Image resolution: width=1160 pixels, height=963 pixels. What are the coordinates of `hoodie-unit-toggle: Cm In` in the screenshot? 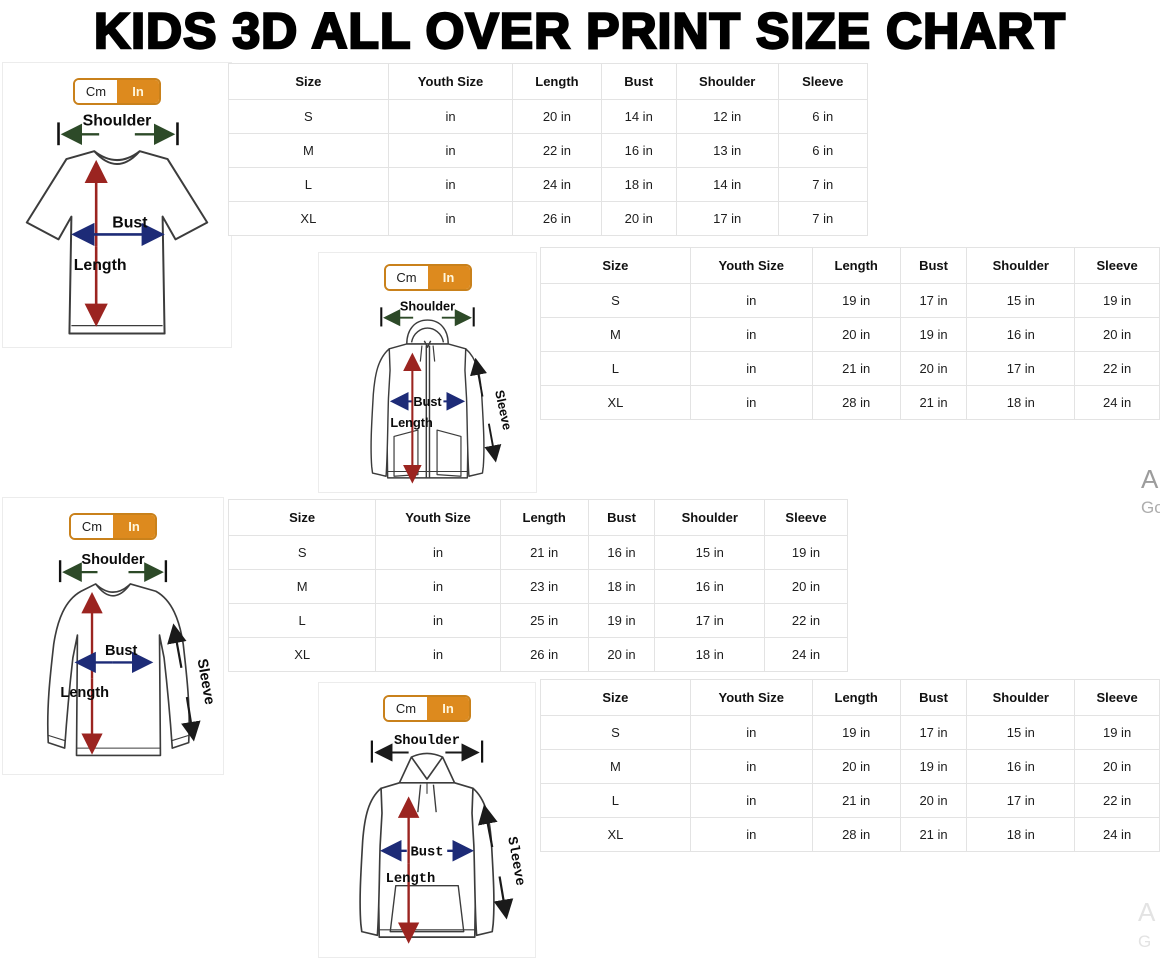 It's located at (427, 708).